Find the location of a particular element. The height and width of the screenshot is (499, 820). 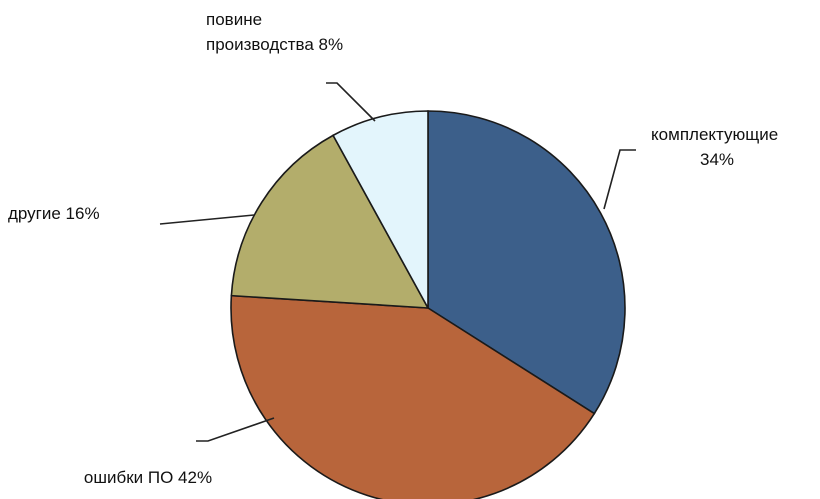

data-label-komplektuyushchie: комплектующие 34% is located at coordinates (717, 147).